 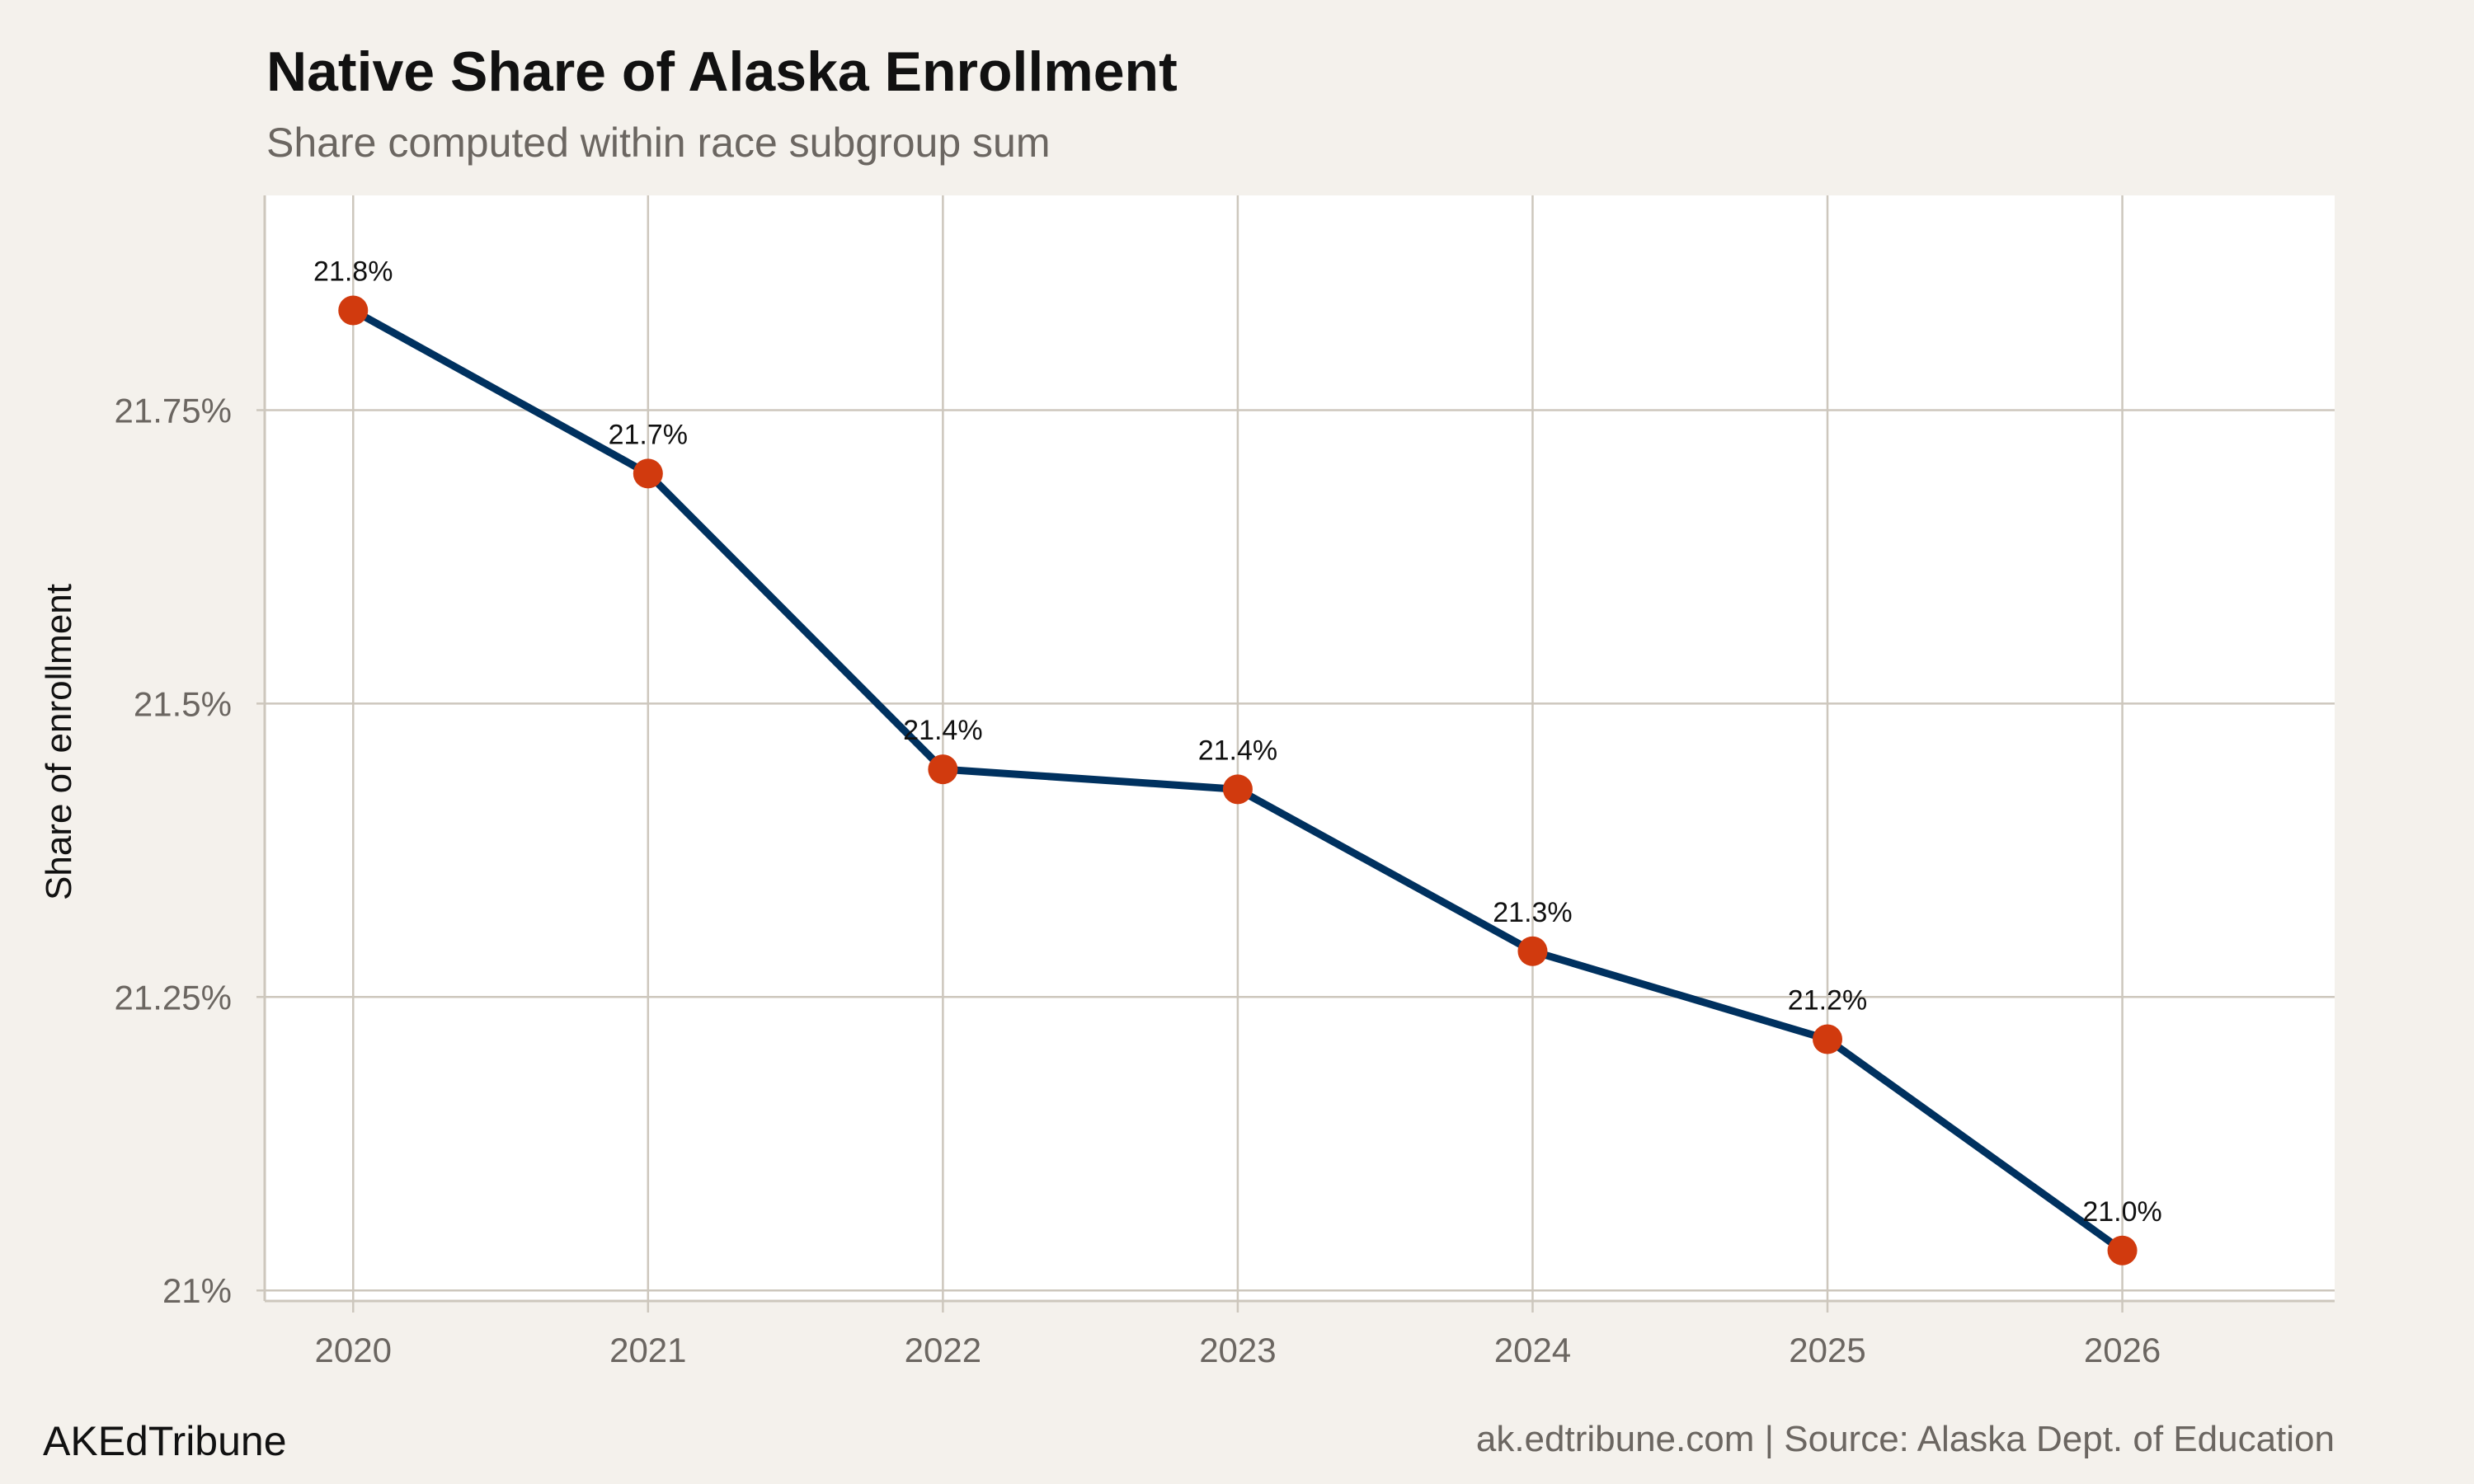 What do you see at coordinates (1532, 912) in the screenshot?
I see `data-label: 21.3%` at bounding box center [1532, 912].